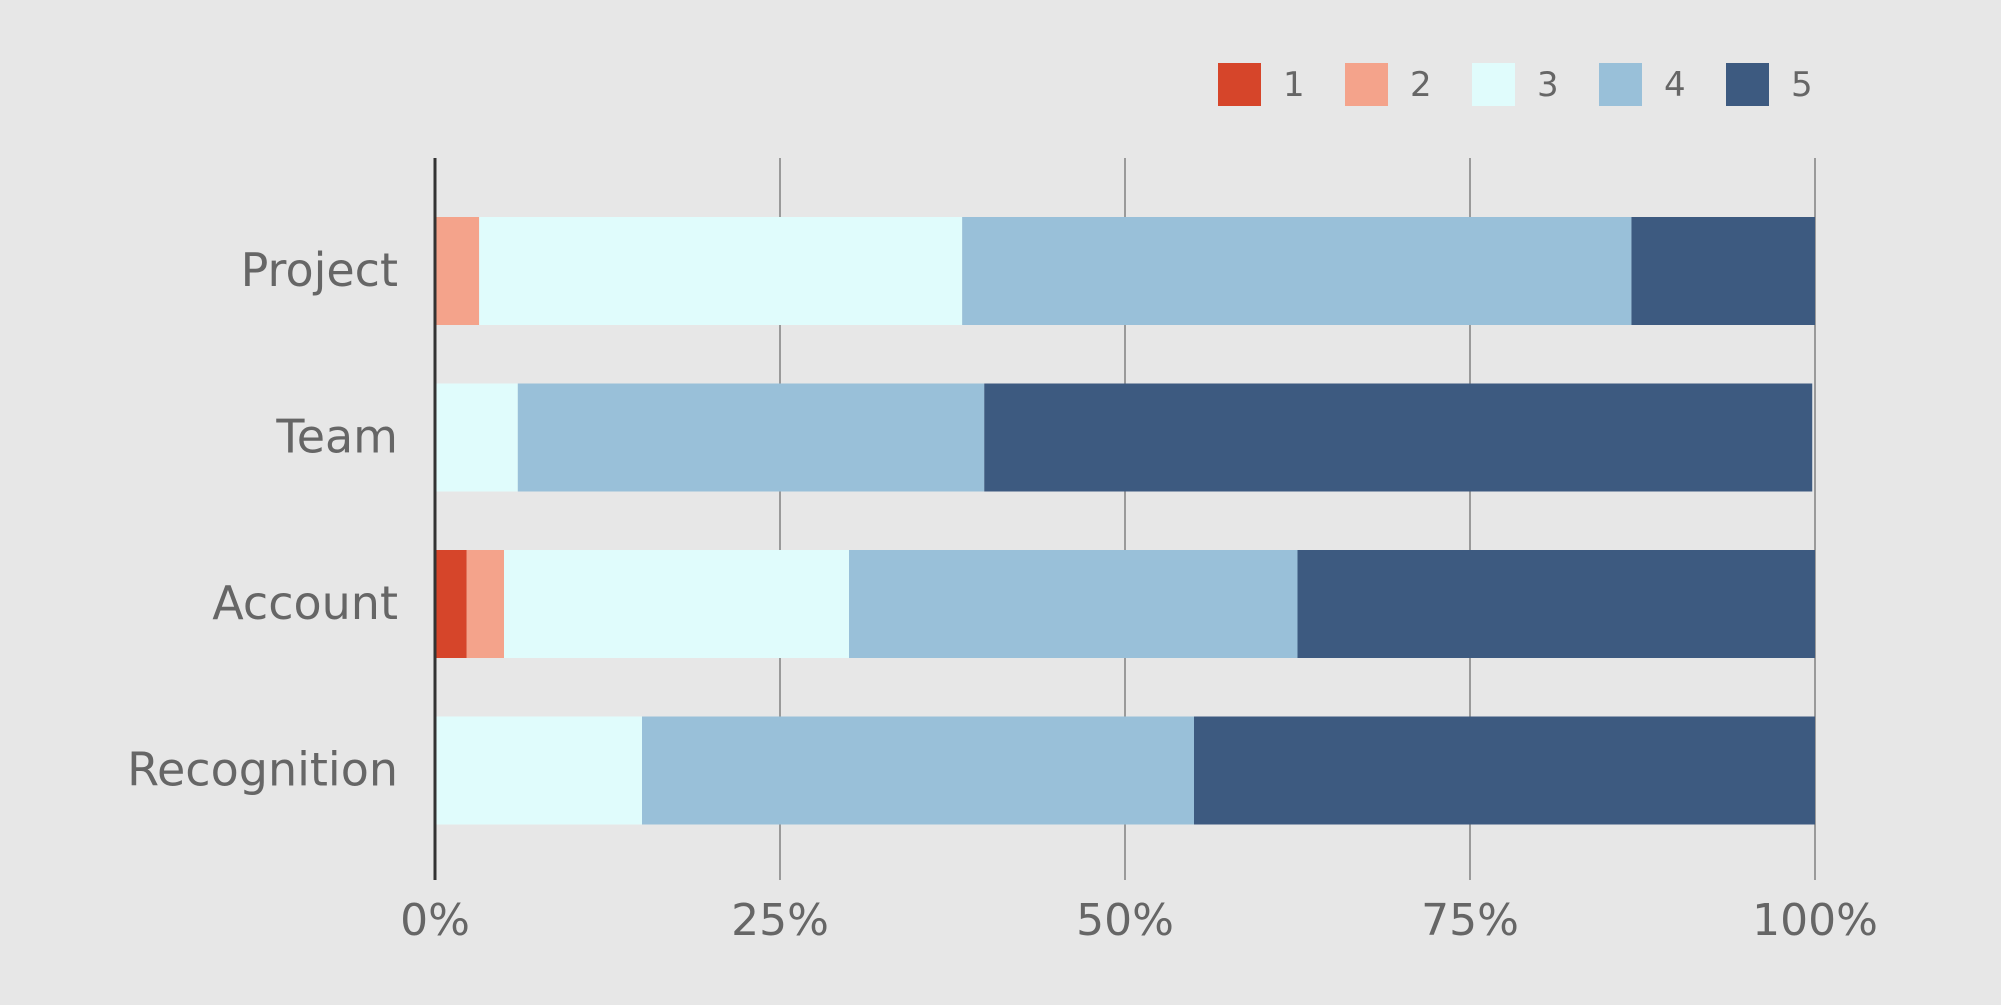 The width and height of the screenshot is (2001, 1005). Describe the element at coordinates (305, 603) in the screenshot. I see `category-label: Account` at that location.